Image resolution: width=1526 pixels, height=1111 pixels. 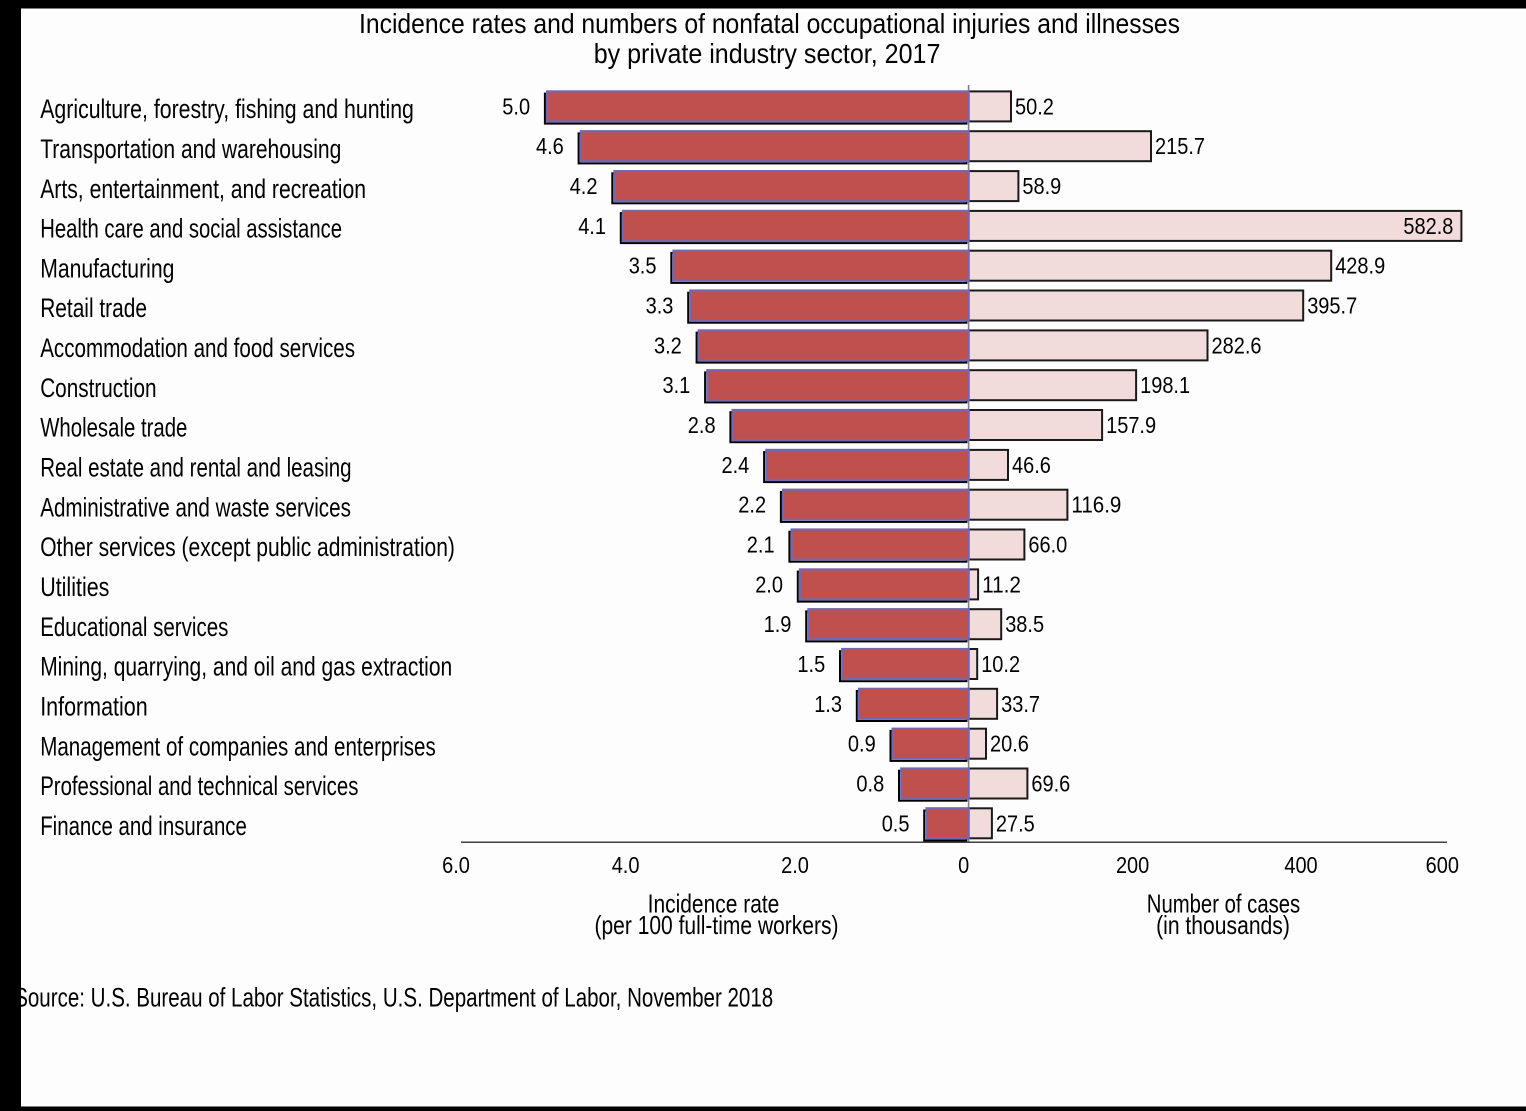 I want to click on svg-text: 0.9, so click(x=862, y=744).